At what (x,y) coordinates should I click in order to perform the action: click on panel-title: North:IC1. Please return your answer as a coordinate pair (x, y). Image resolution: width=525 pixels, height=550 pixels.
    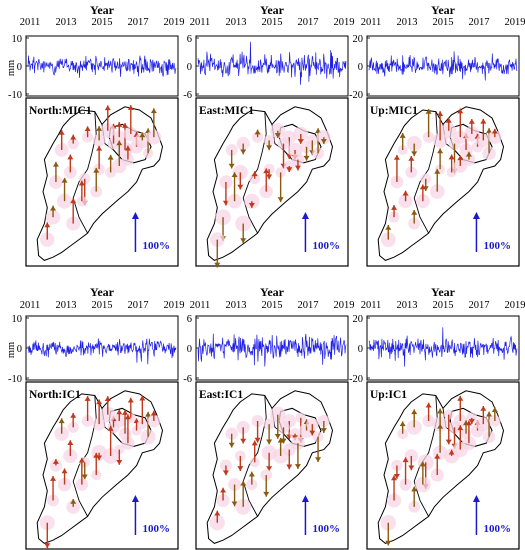
    Looking at the image, I should click on (55, 395).